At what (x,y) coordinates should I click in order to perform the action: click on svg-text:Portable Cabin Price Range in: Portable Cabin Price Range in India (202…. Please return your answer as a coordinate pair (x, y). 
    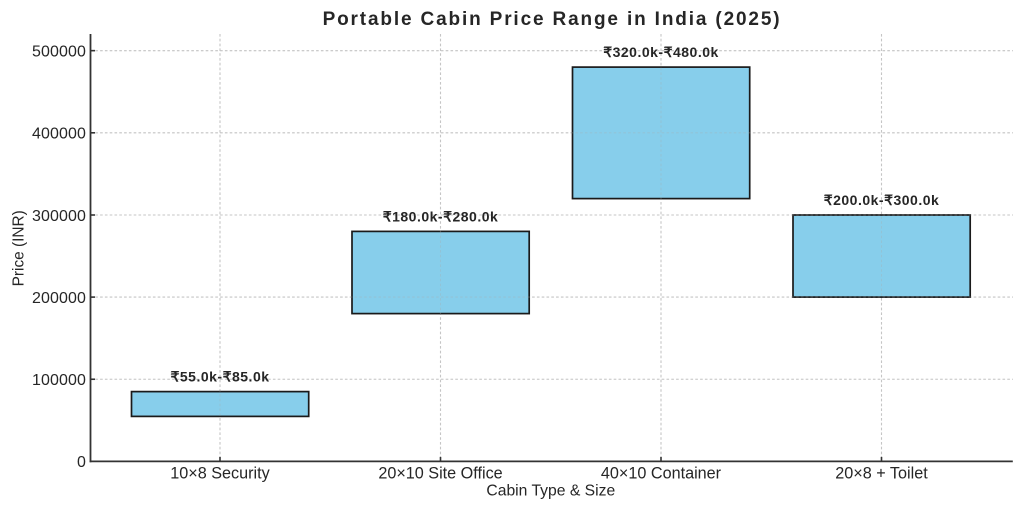
    Looking at the image, I should click on (552, 19).